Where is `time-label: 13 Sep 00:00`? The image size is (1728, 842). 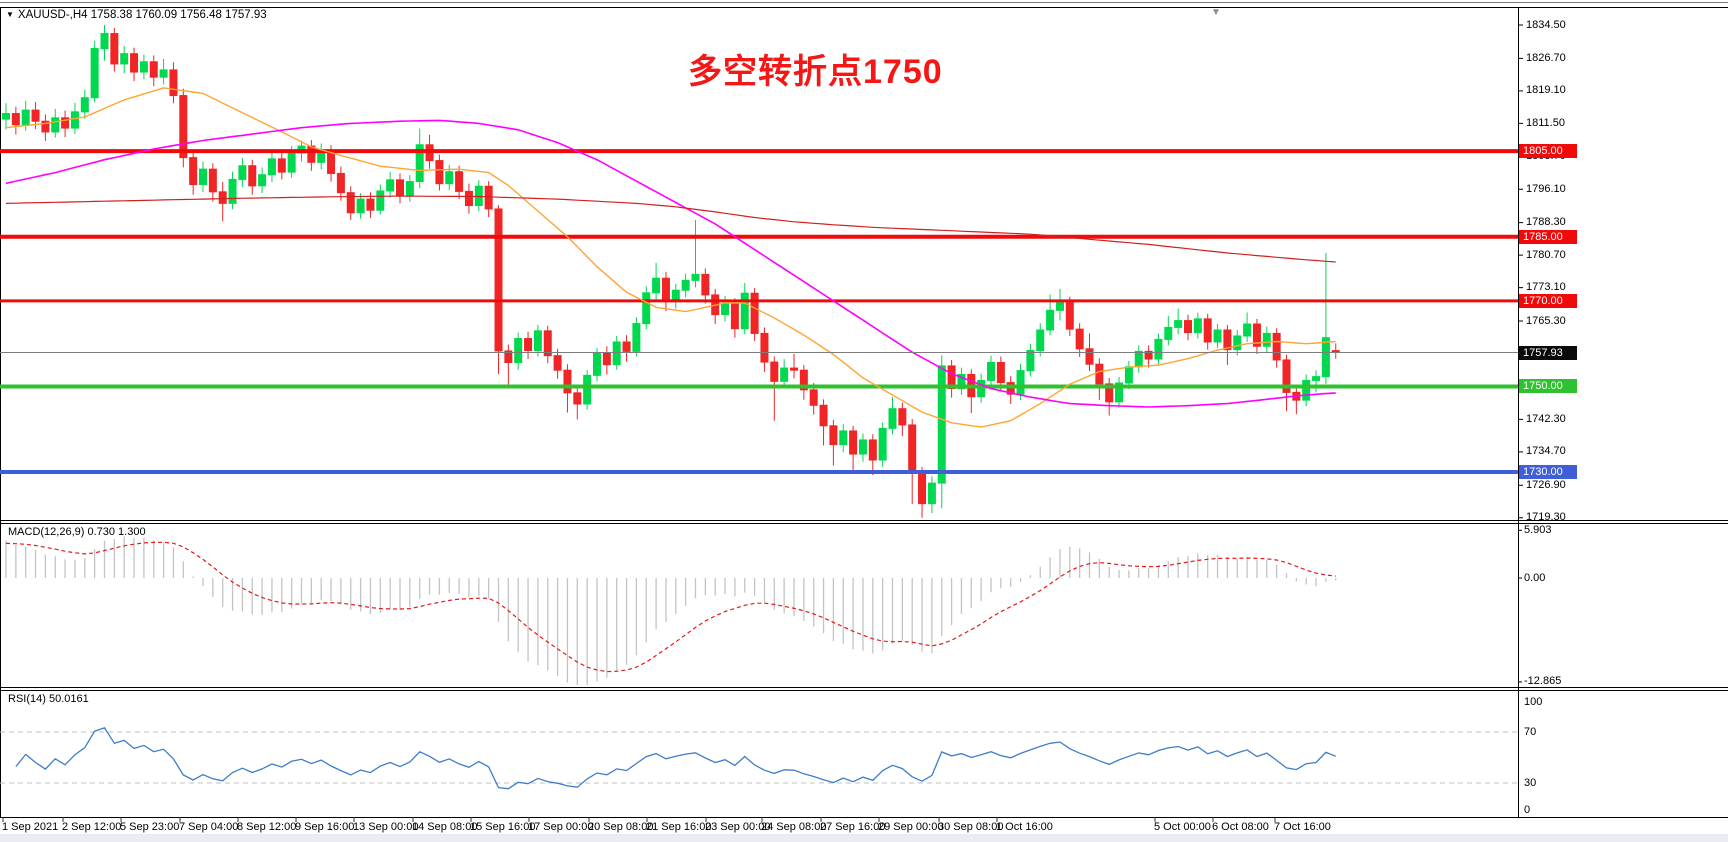
time-label: 13 Sep 00:00 is located at coordinates (386, 827).